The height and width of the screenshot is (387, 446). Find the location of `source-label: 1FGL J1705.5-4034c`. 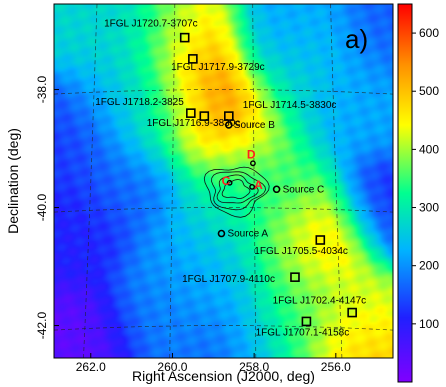

source-label: 1FGL J1705.5-4034c is located at coordinates (301, 251).